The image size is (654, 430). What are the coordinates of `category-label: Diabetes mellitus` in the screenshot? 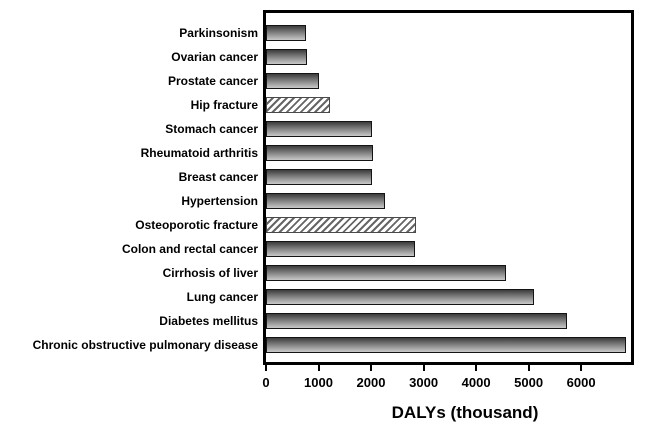 It's located at (208, 321).